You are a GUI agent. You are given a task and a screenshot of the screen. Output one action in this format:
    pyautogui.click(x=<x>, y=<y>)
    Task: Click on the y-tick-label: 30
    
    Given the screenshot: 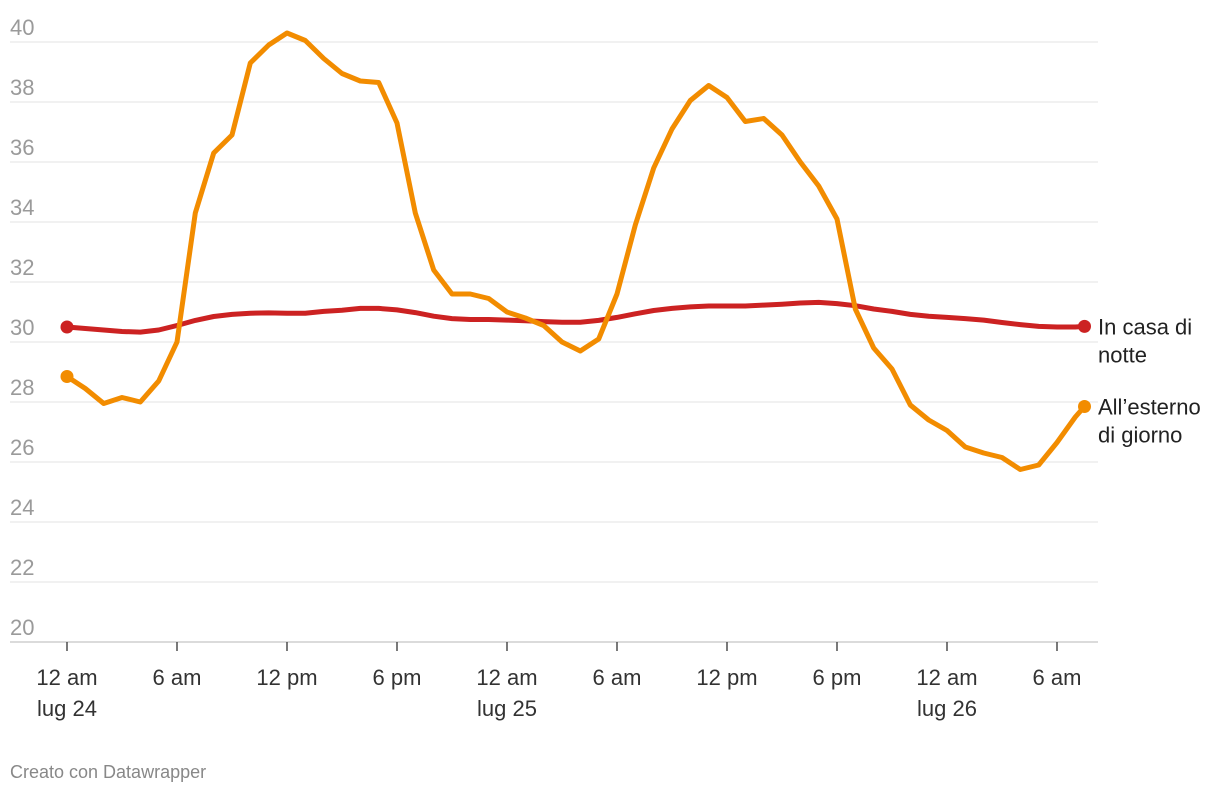 What is the action you would take?
    pyautogui.click(x=22, y=327)
    